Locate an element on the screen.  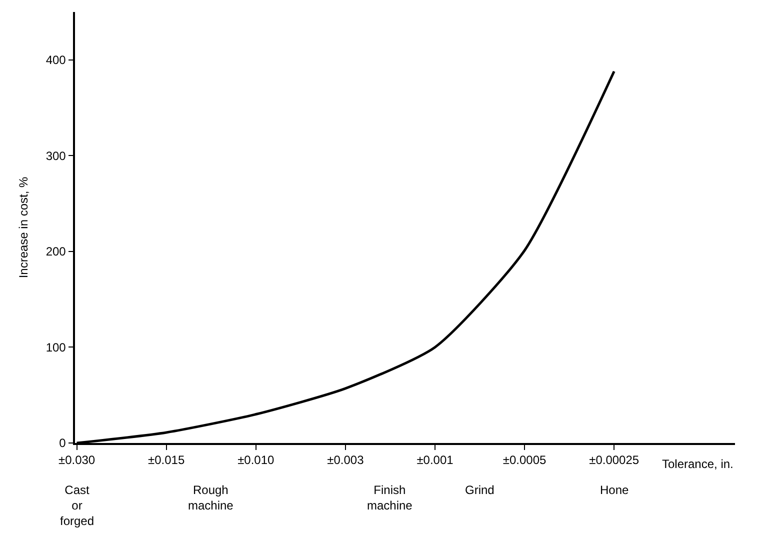
x-tick-label: ±0.003 is located at coordinates (345, 460).